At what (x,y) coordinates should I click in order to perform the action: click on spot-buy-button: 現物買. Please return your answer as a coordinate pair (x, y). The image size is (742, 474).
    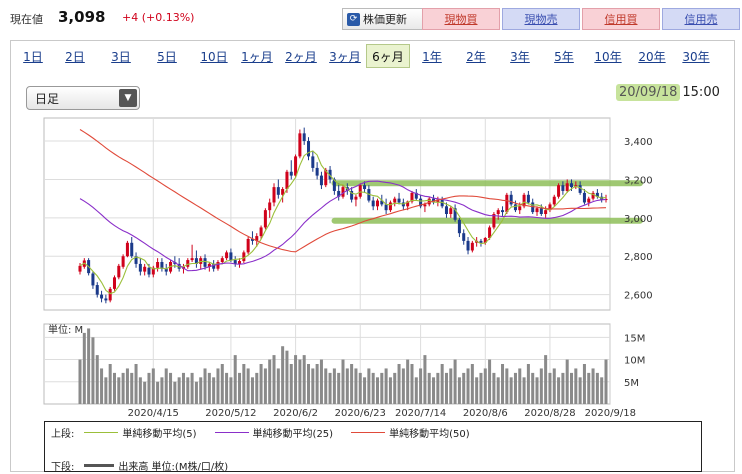
    Looking at the image, I should click on (461, 19).